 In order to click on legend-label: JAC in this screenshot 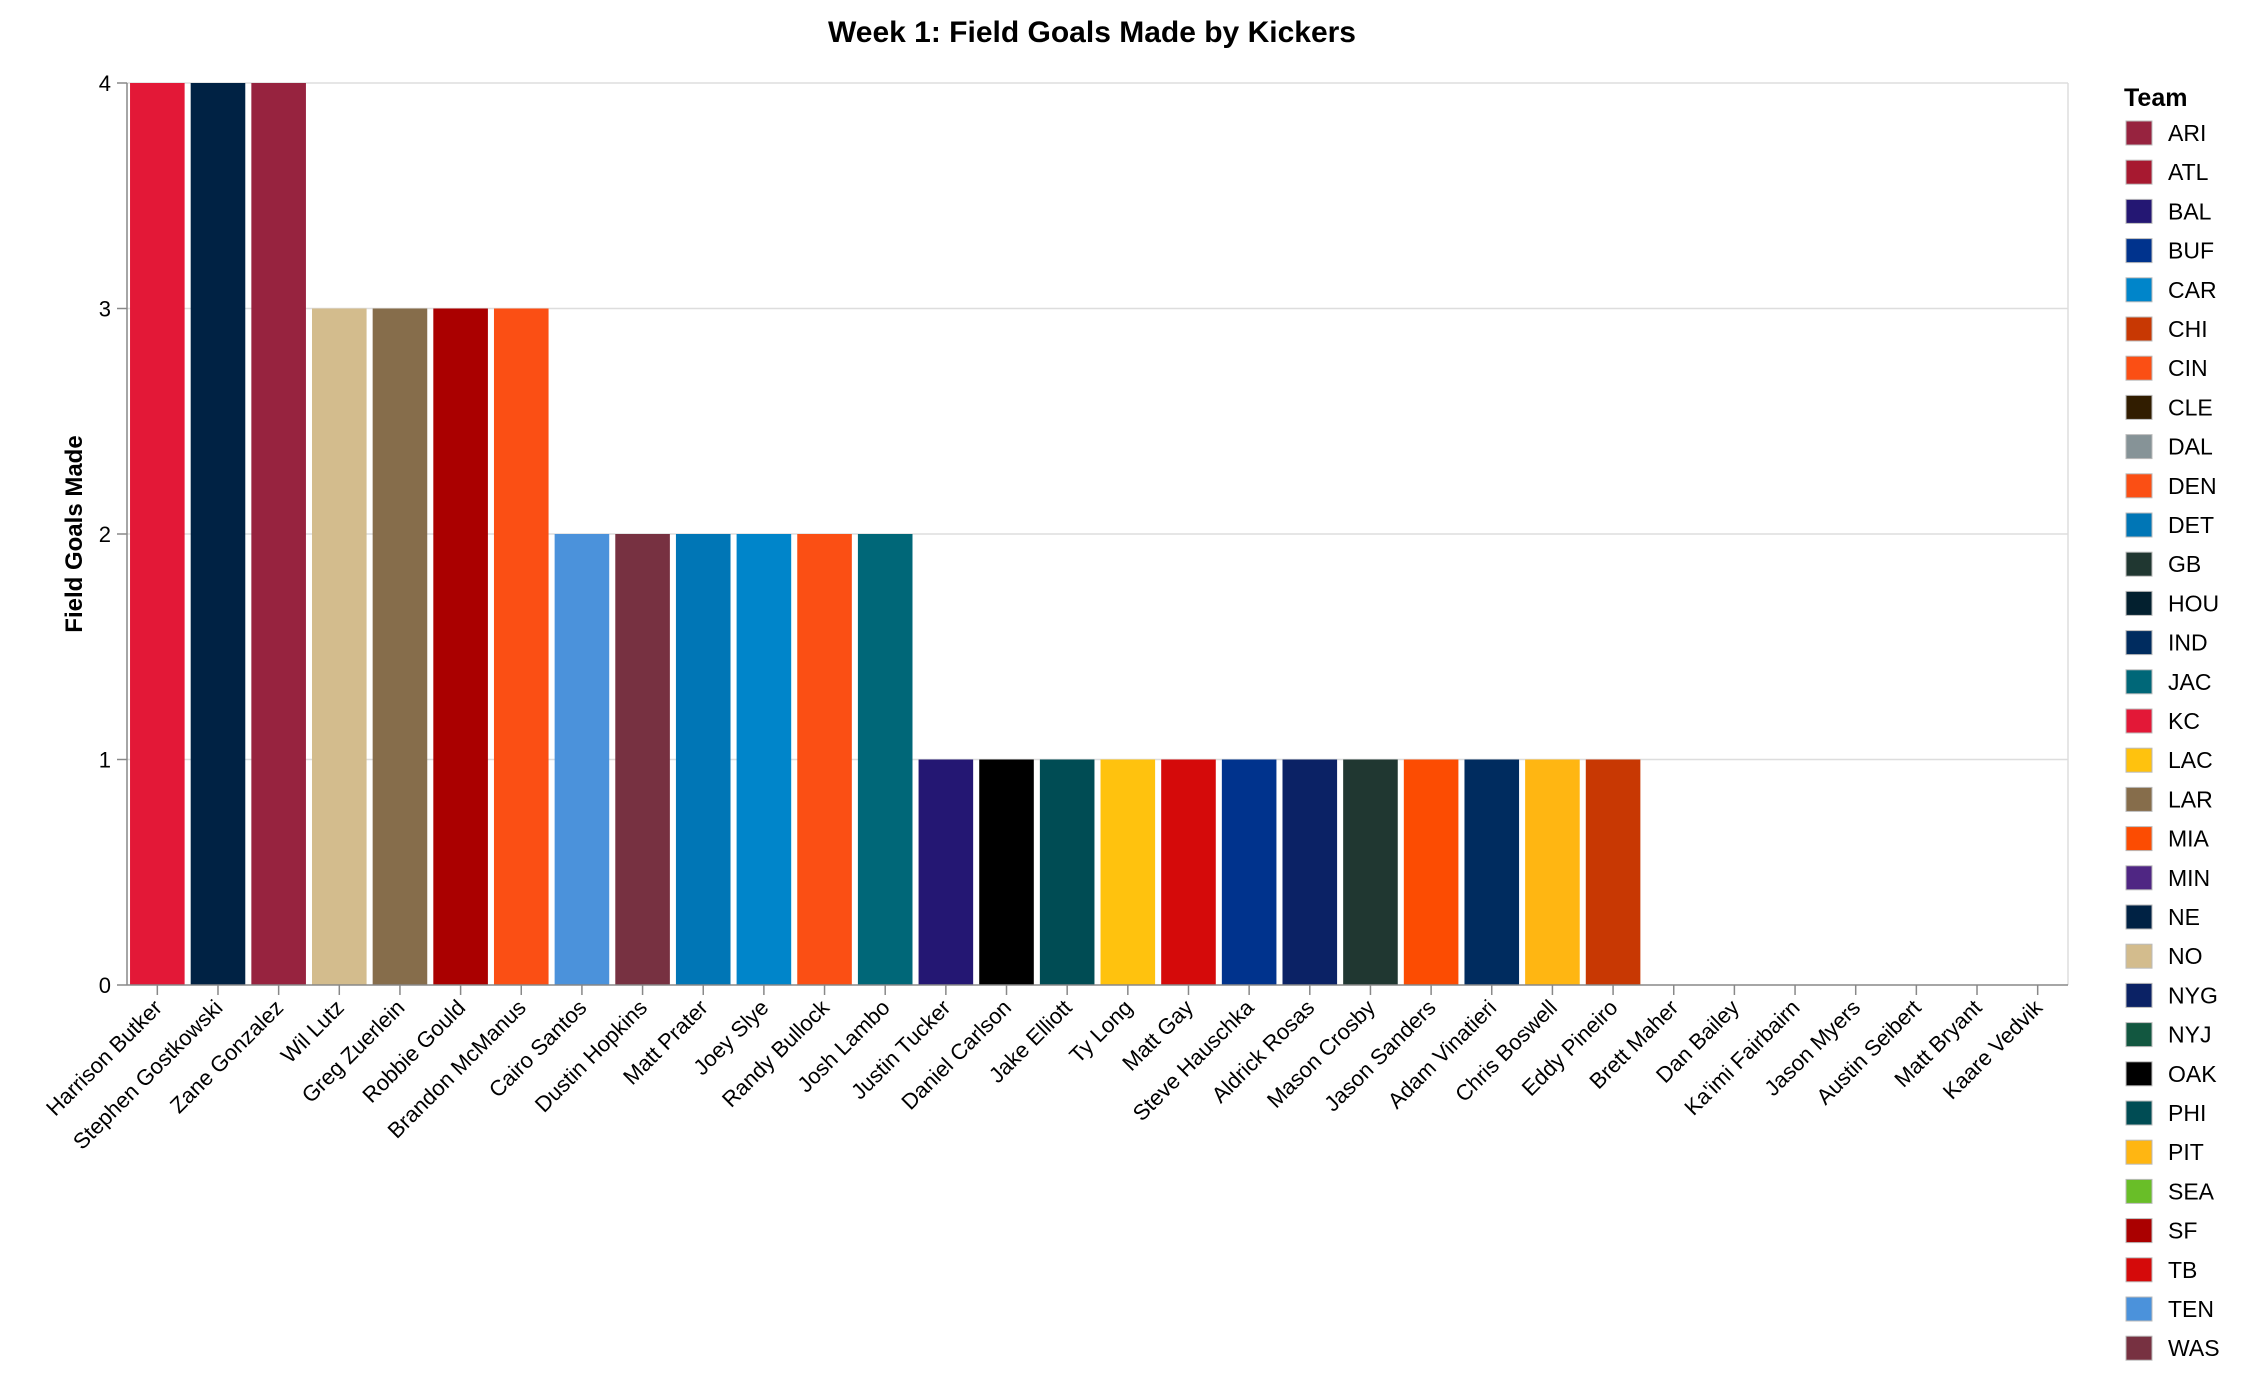, I will do `click(2189, 682)`.